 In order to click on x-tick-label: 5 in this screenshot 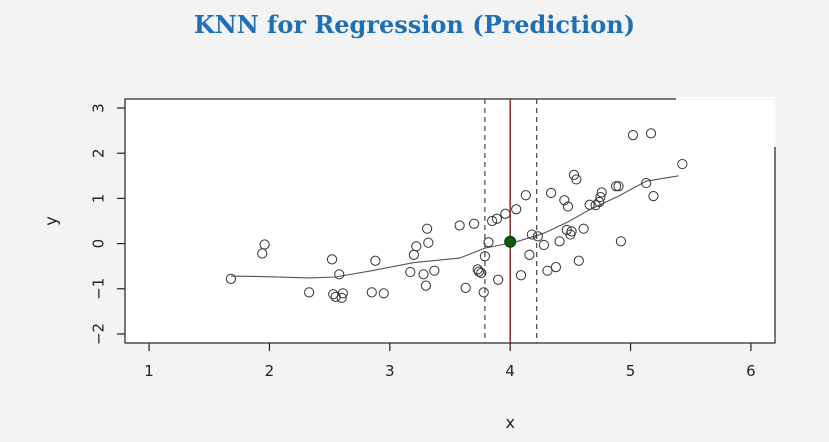, I will do `click(631, 371)`.